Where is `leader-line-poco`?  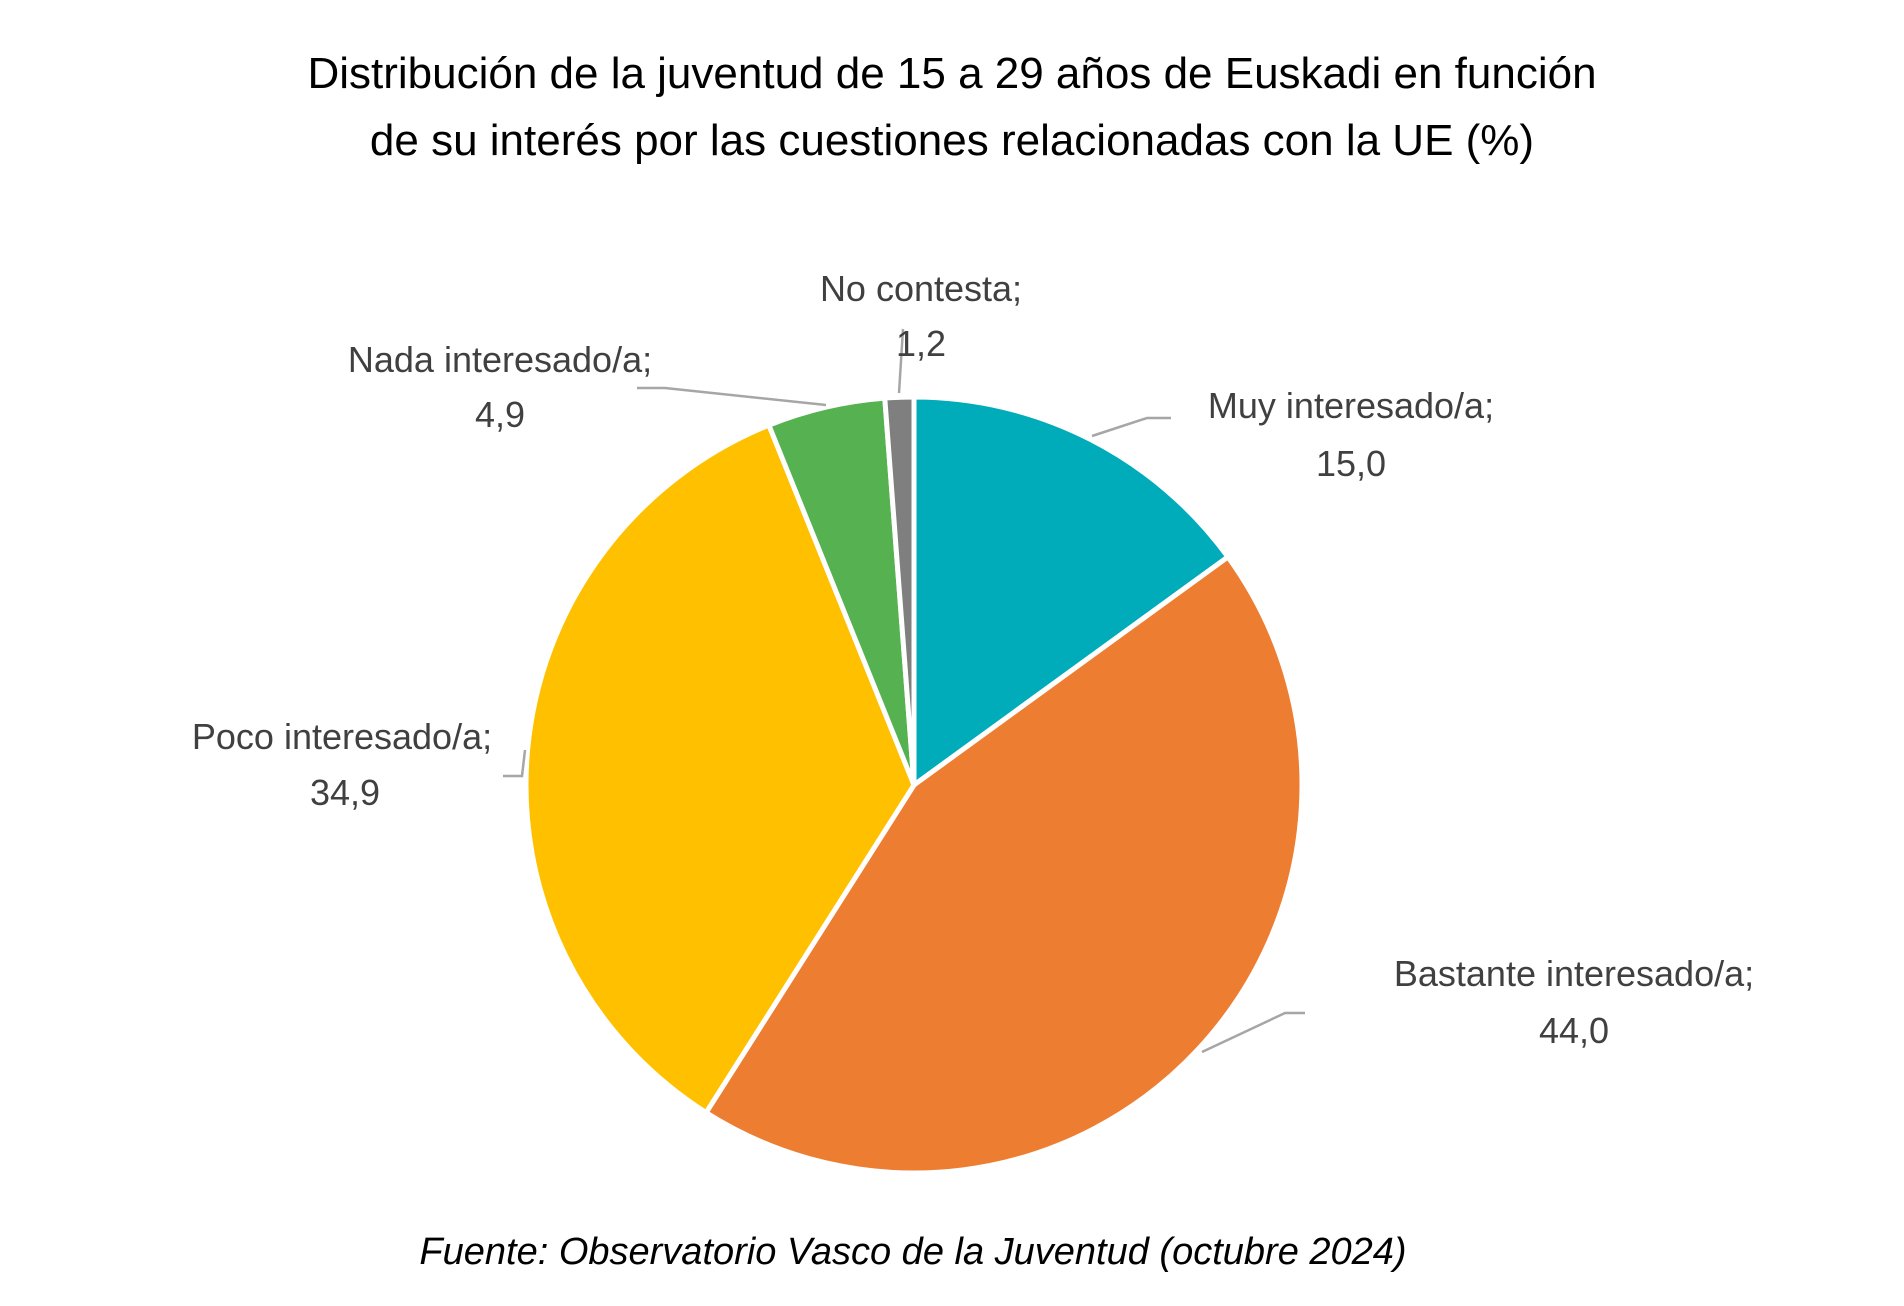
leader-line-poco is located at coordinates (515, 763).